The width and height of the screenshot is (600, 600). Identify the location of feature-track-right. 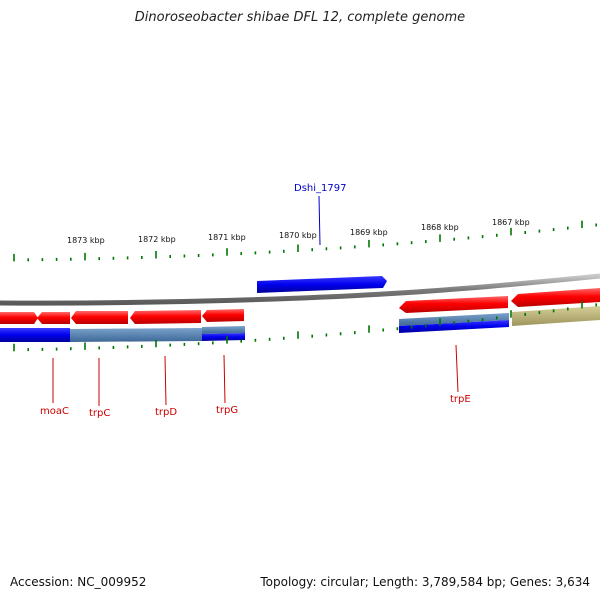
(499, 319).